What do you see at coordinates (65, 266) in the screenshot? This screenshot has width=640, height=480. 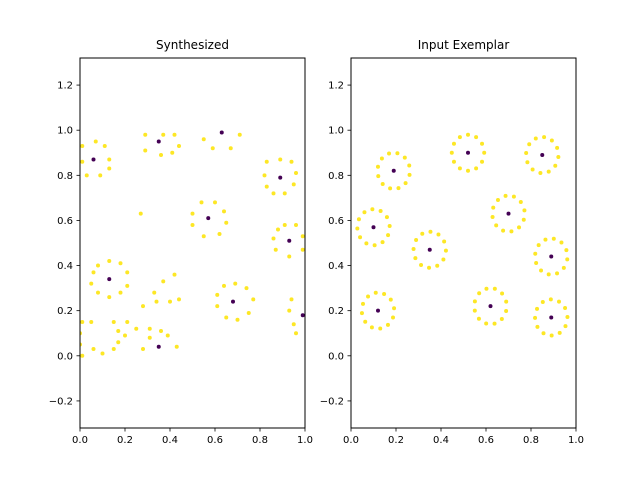 I see `y-tick-label: 0.4` at bounding box center [65, 266].